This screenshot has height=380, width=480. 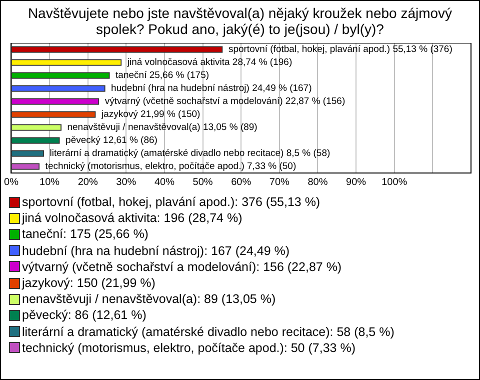 I want to click on category-label: sportovní (fotbal, hokej, plavání apod.) 55,13 % (376), so click(x=340, y=50).